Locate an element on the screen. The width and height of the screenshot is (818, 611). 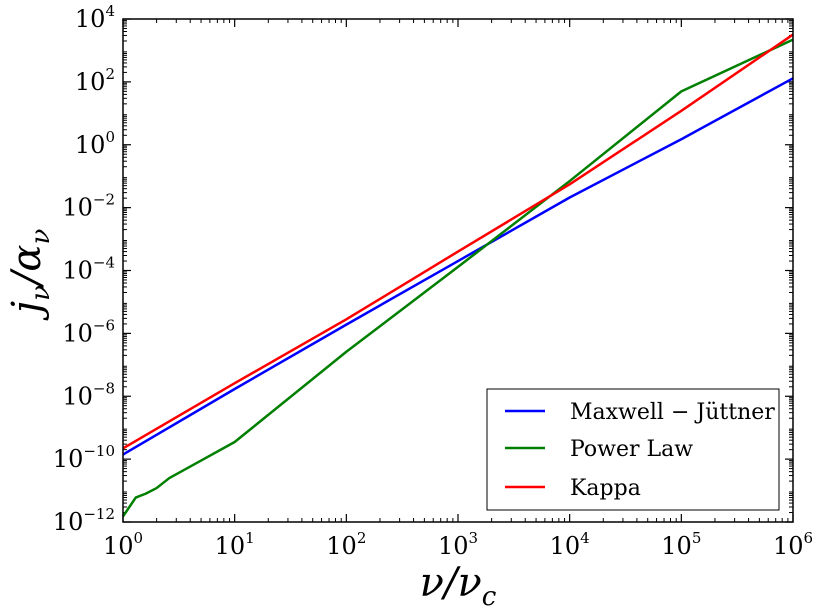
x-axis-label-sub: c is located at coordinates (489, 596).